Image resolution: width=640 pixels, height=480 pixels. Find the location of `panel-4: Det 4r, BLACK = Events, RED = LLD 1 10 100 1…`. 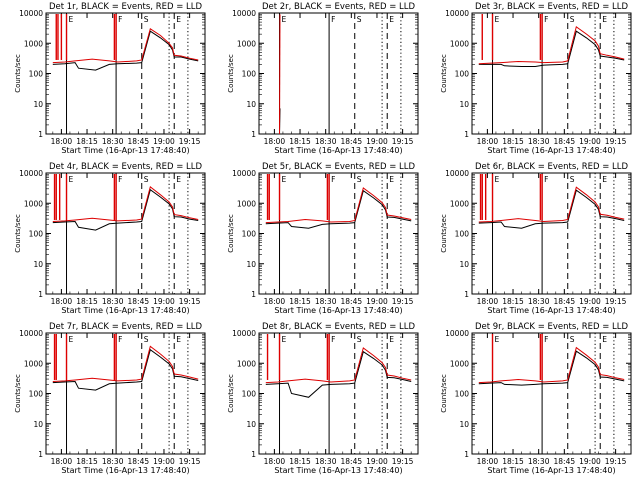

panel-4: Det 4r, BLACK = Events, RED = LLD 1 10 100 1… is located at coordinates (110, 238).